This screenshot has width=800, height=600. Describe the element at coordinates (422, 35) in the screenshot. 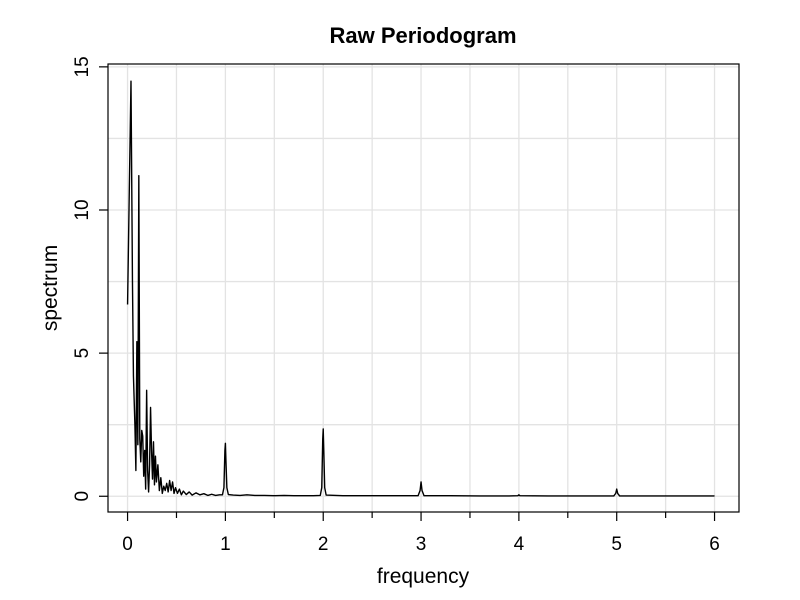

I see `chart-title: Raw Periodogram` at that location.